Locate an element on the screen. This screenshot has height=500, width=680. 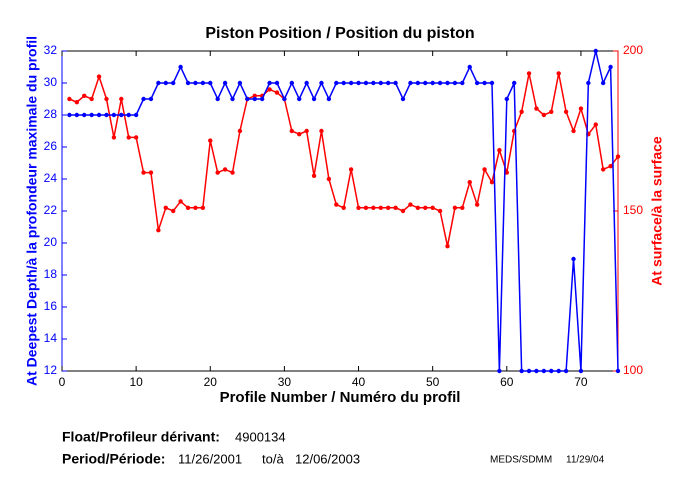
y2-axis-label: At surface/à la surface is located at coordinates (657, 211).